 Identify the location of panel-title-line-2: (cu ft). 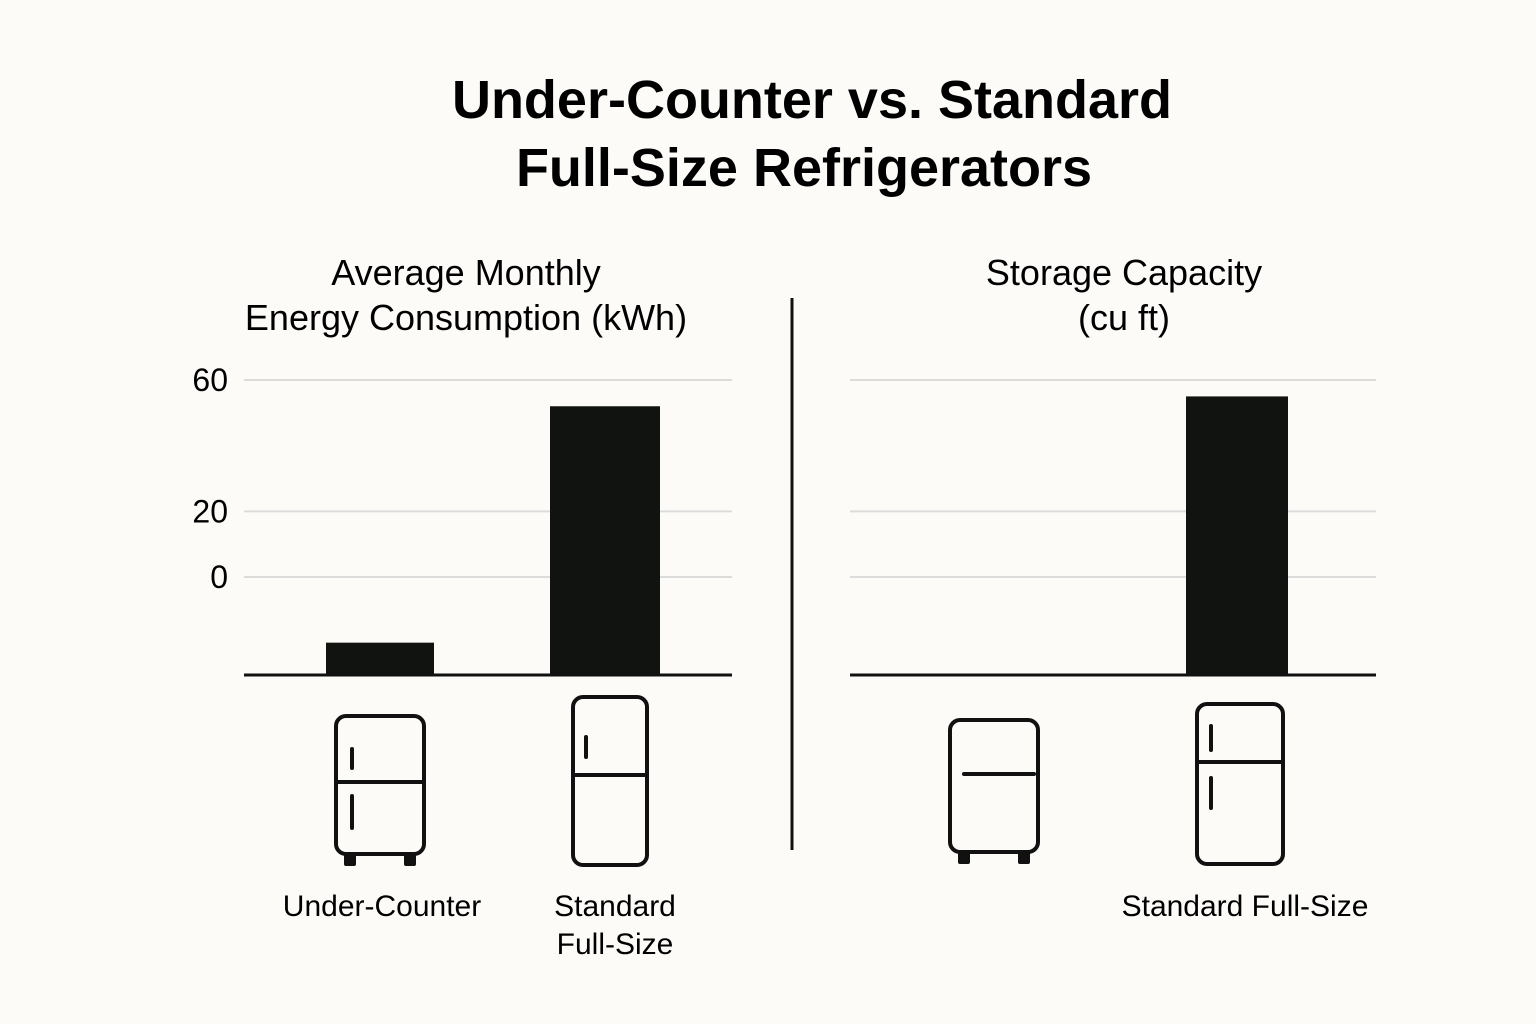
(1124, 317).